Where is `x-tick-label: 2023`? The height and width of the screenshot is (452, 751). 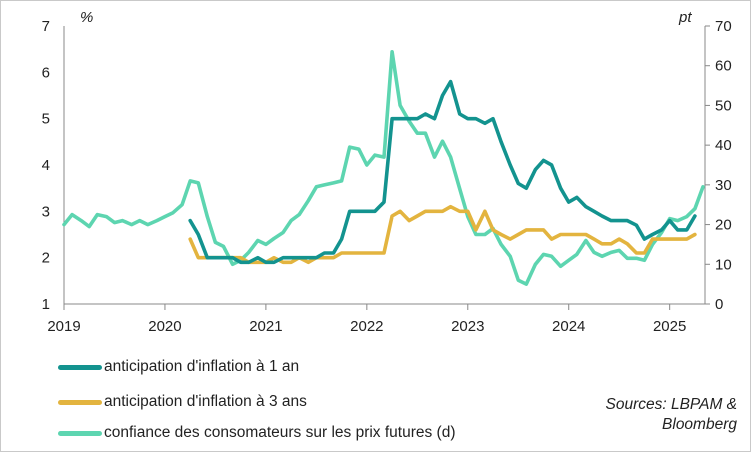 x-tick-label: 2023 is located at coordinates (467, 326).